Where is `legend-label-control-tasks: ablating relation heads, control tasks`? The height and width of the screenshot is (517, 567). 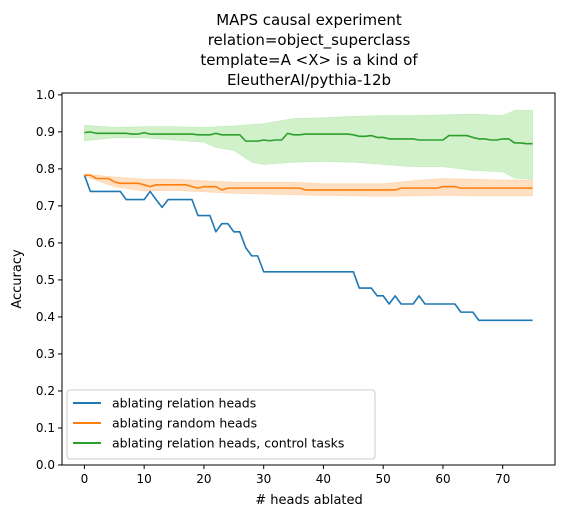 legend-label-control-tasks: ablating relation heads, control tasks is located at coordinates (228, 443).